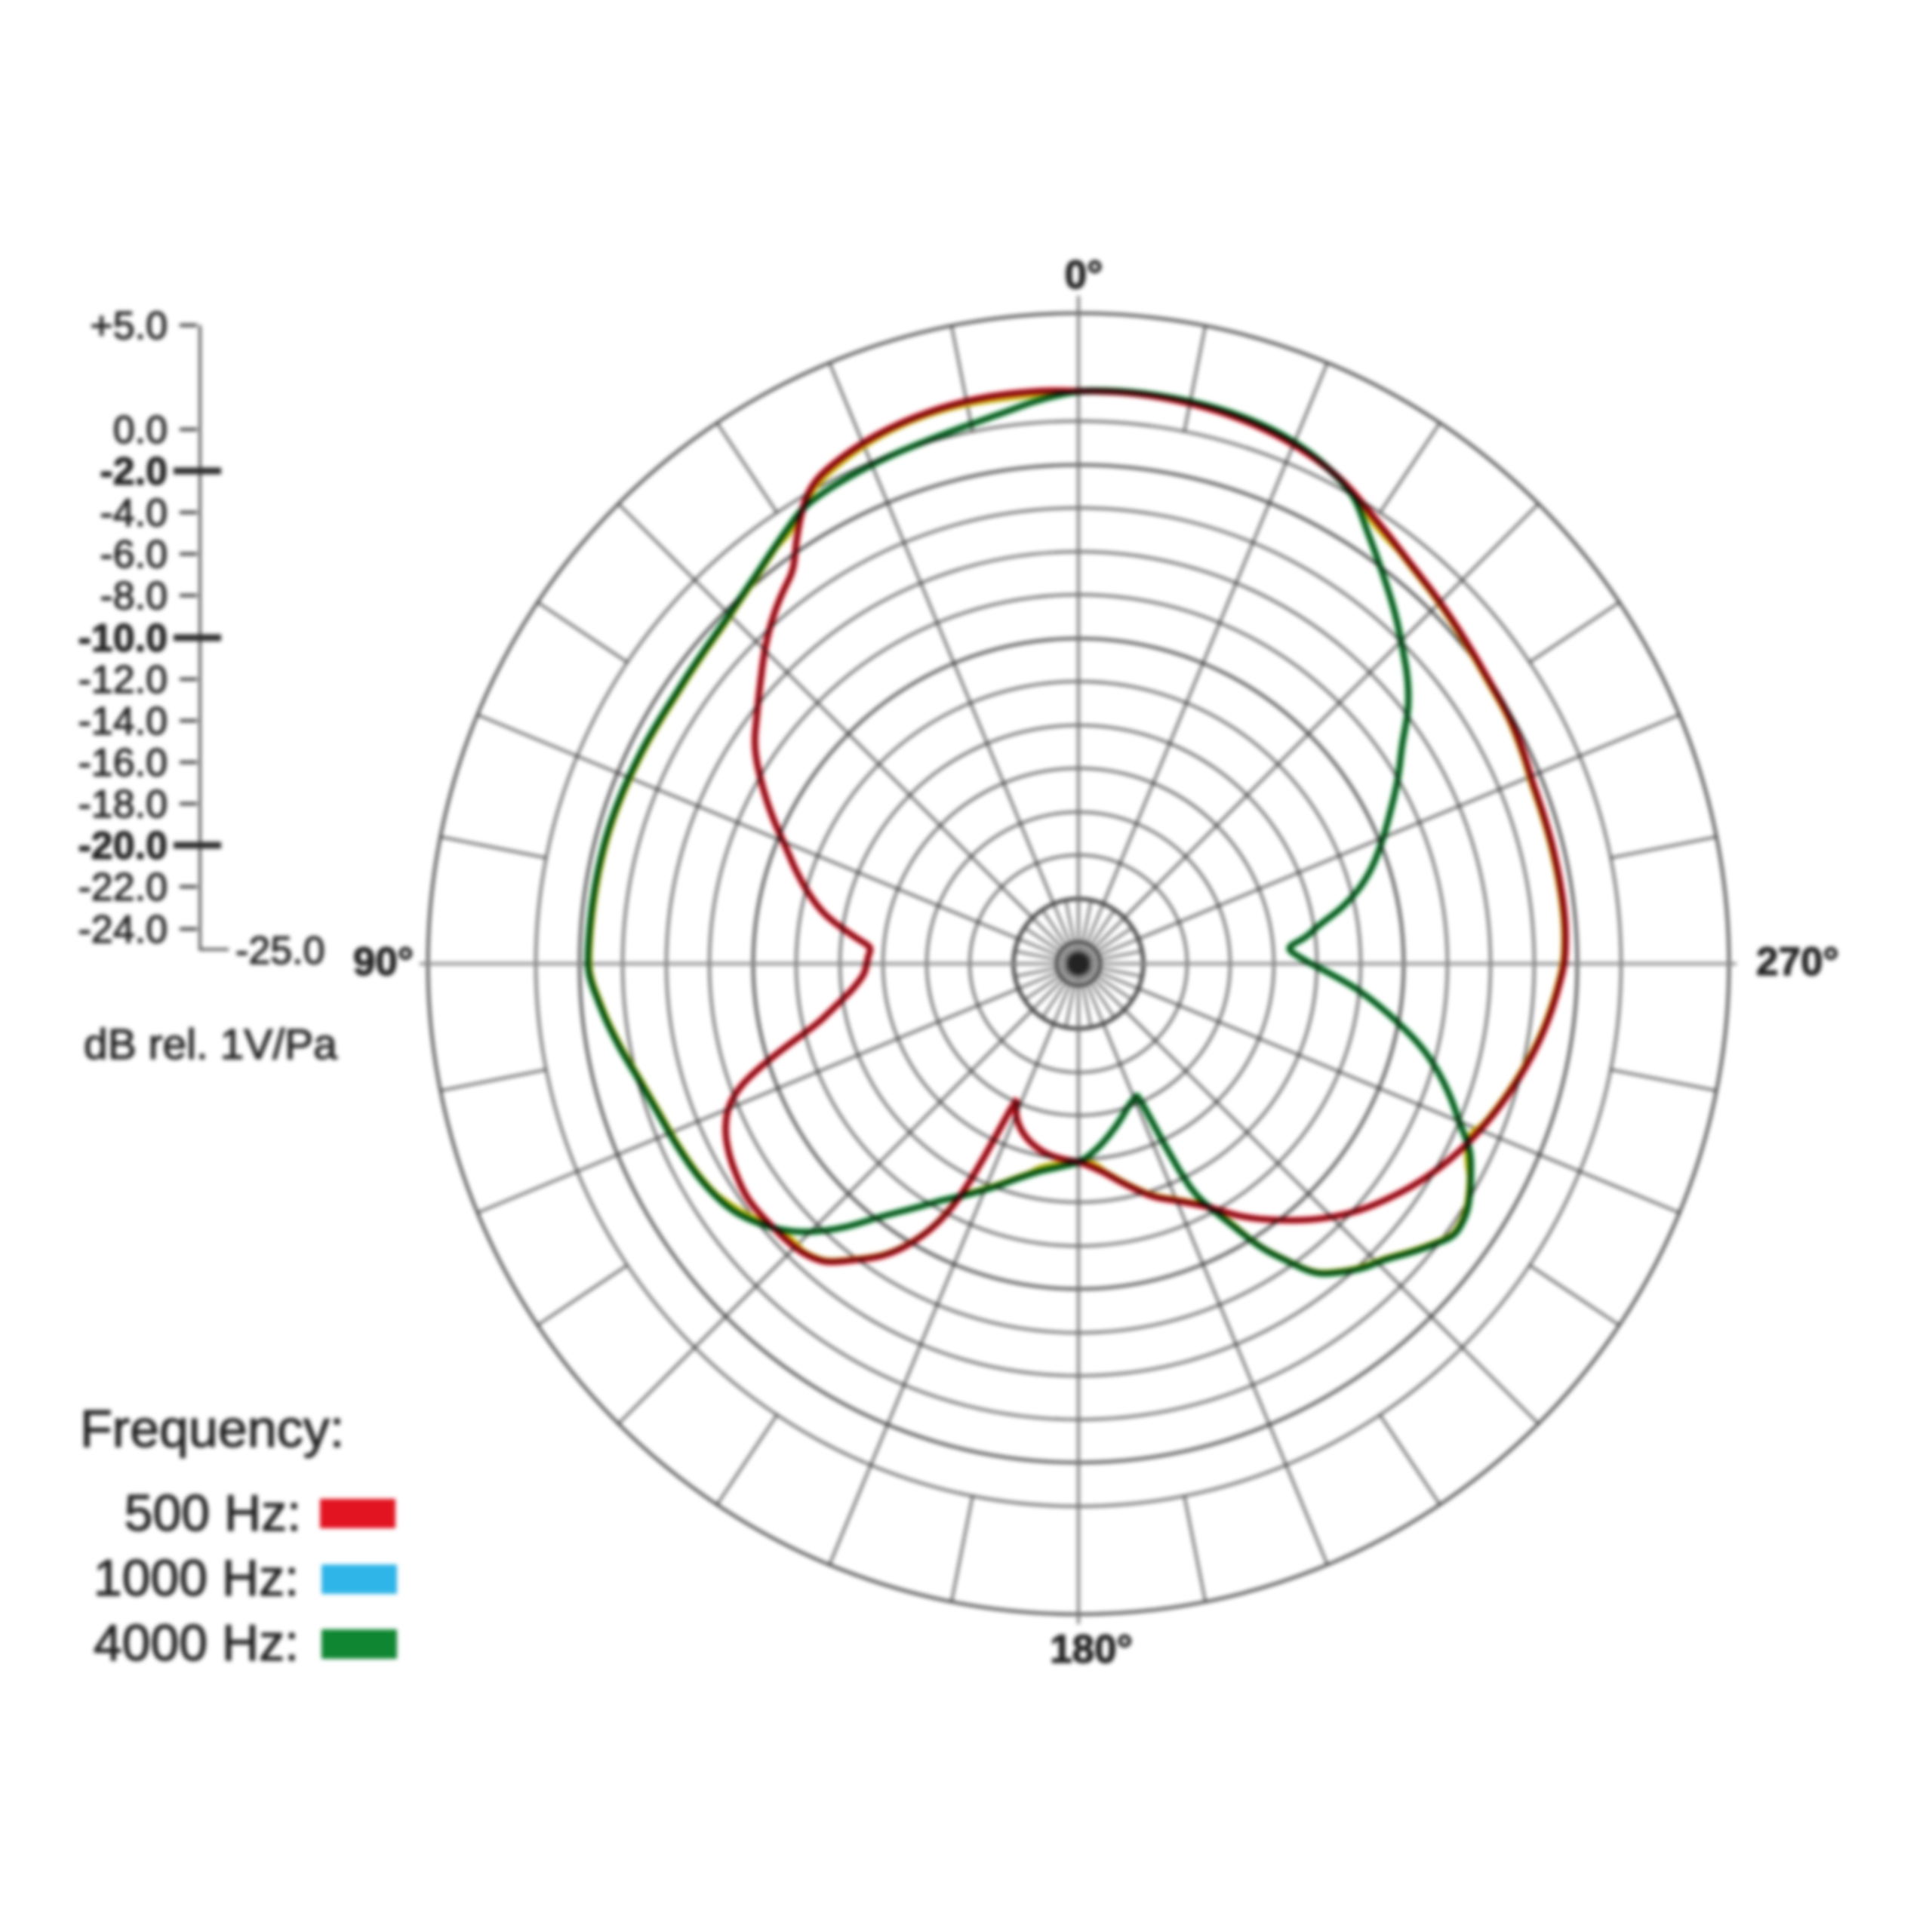 Image resolution: width=1932 pixels, height=1932 pixels. What do you see at coordinates (210, 1044) in the screenshot?
I see `svg-text: dB rel. 1V/Pa` at bounding box center [210, 1044].